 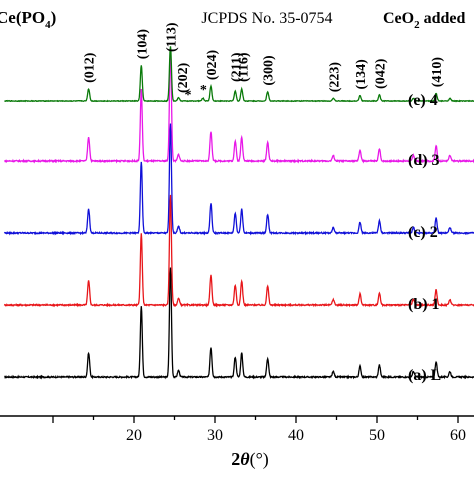 I want to click on x-tick-label: 40, so click(x=296, y=435).